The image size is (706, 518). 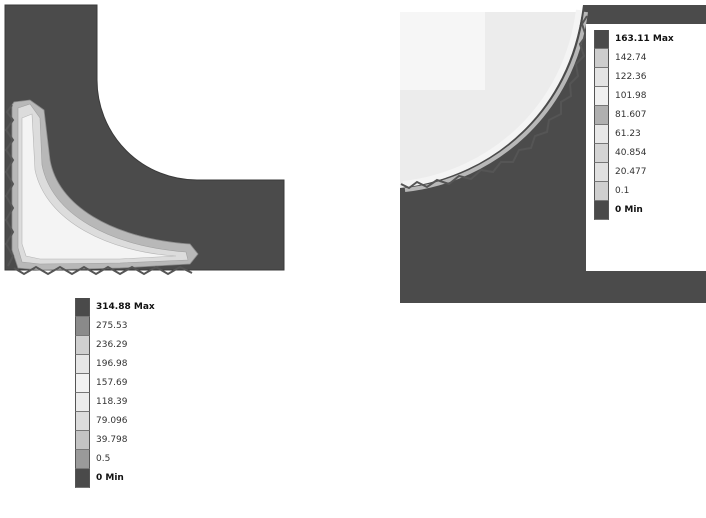 What do you see at coordinates (631, 77) in the screenshot?
I see `legend-label: 122.36` at bounding box center [631, 77].